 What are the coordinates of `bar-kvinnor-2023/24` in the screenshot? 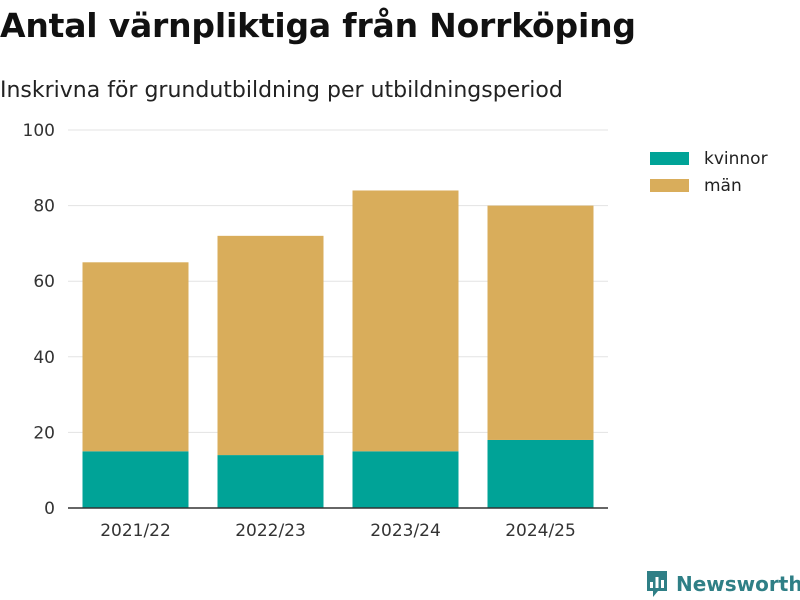 It's located at (405, 479).